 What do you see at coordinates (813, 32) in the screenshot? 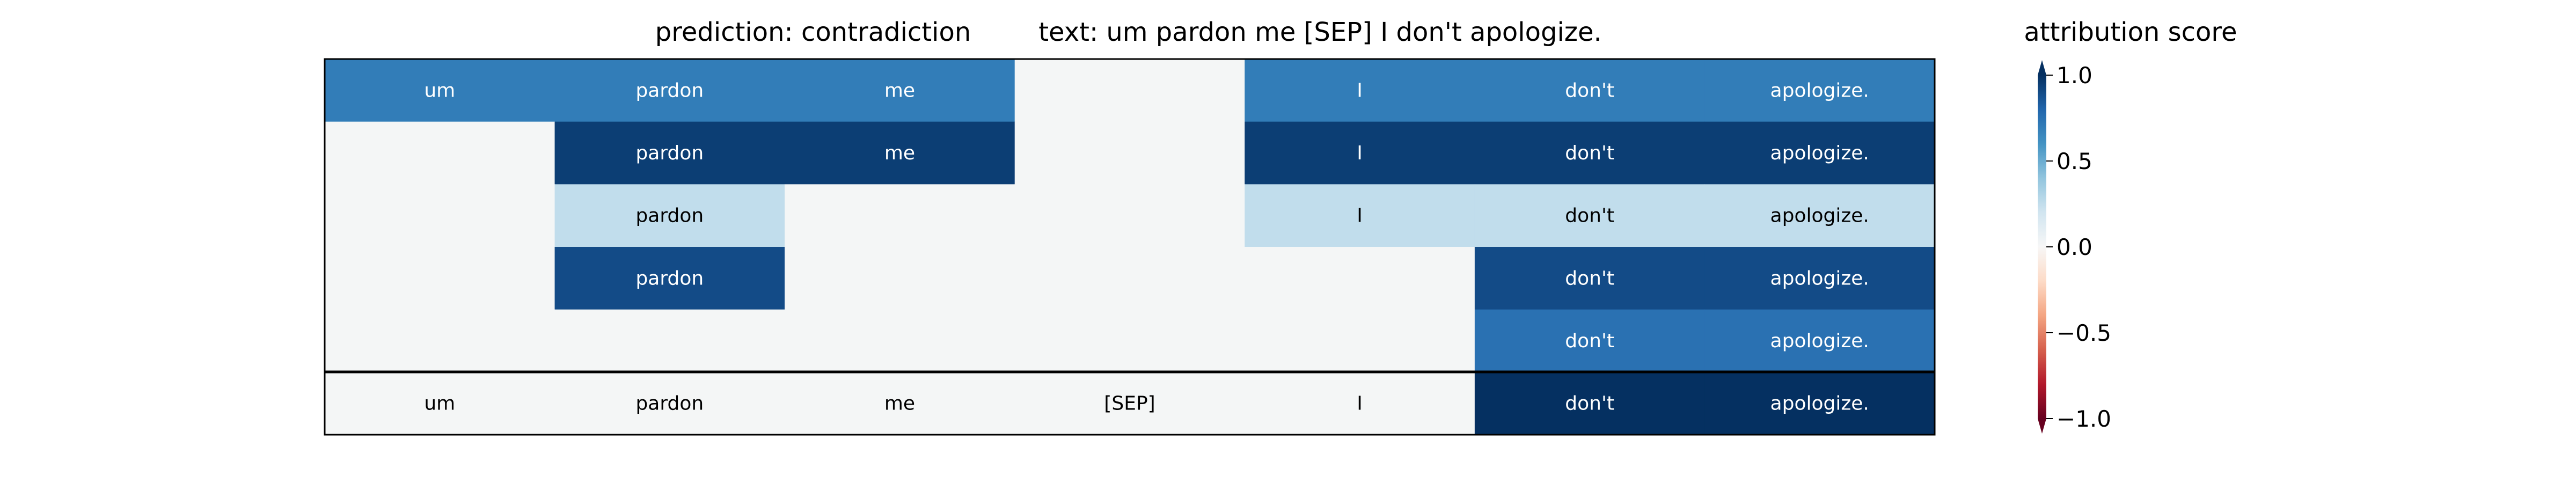
I see `prediction-title: prediction: contradiction` at bounding box center [813, 32].